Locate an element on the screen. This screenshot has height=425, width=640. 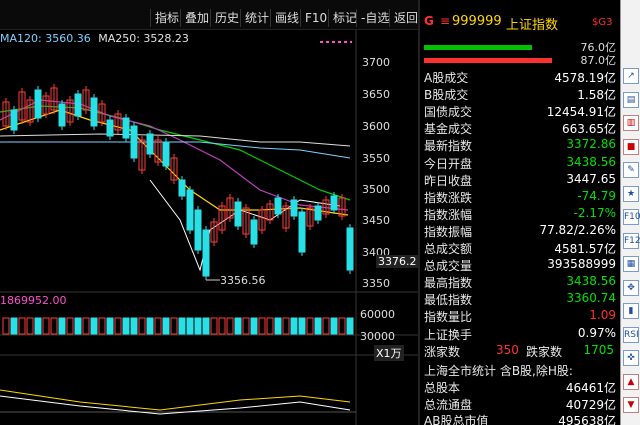
tb-stats-button: 统计 is located at coordinates (254, 18).